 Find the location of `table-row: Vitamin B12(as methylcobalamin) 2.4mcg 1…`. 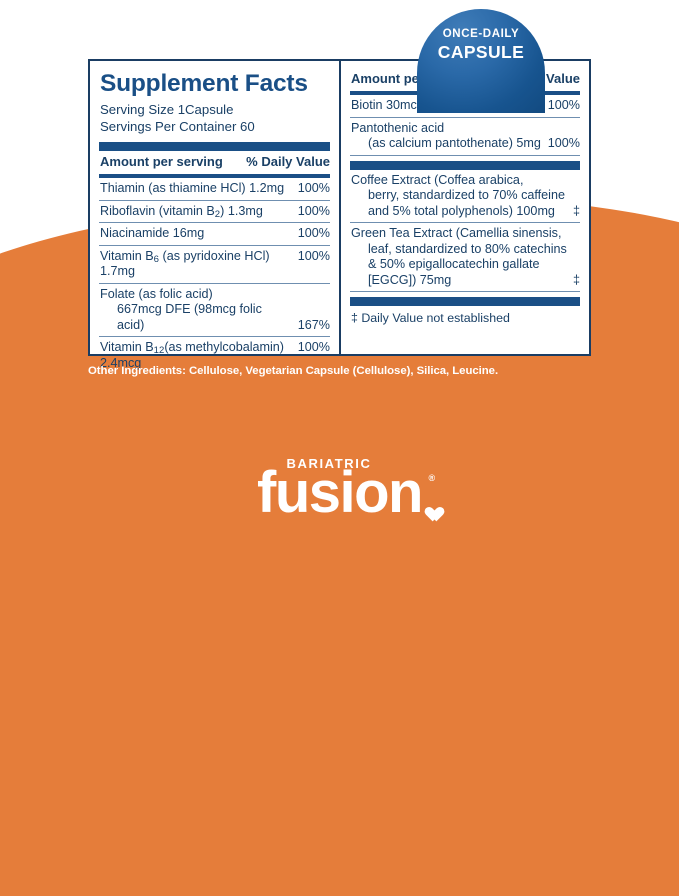

table-row: Vitamin B12(as methylcobalamin) 2.4mcg 1… is located at coordinates (214, 355).